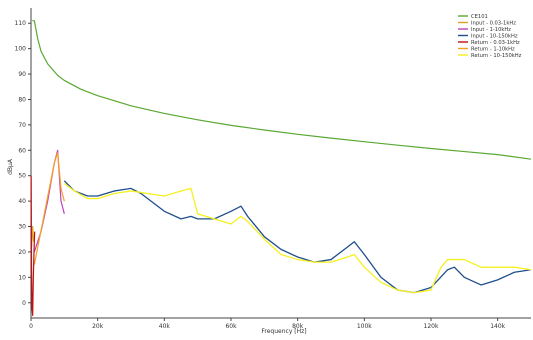 The height and width of the screenshot is (340, 533). Describe the element at coordinates (22, 176) in the screenshot. I see `y-tick-label: 50` at that location.